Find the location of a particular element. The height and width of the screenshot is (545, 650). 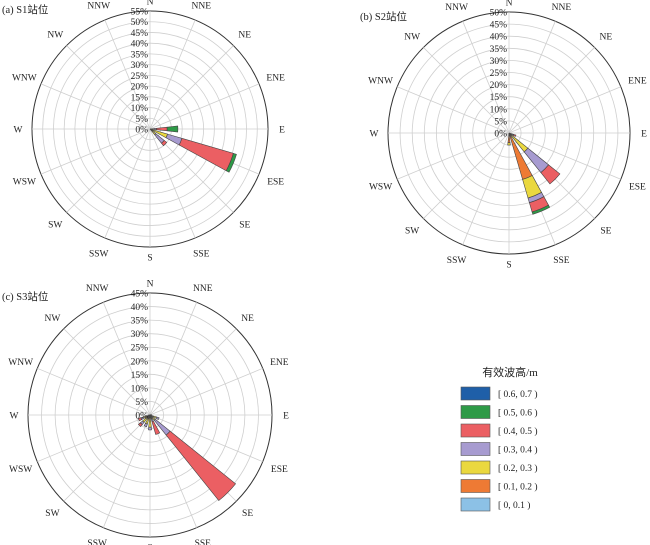

panel-title: (a) S1站位 is located at coordinates (25, 9).